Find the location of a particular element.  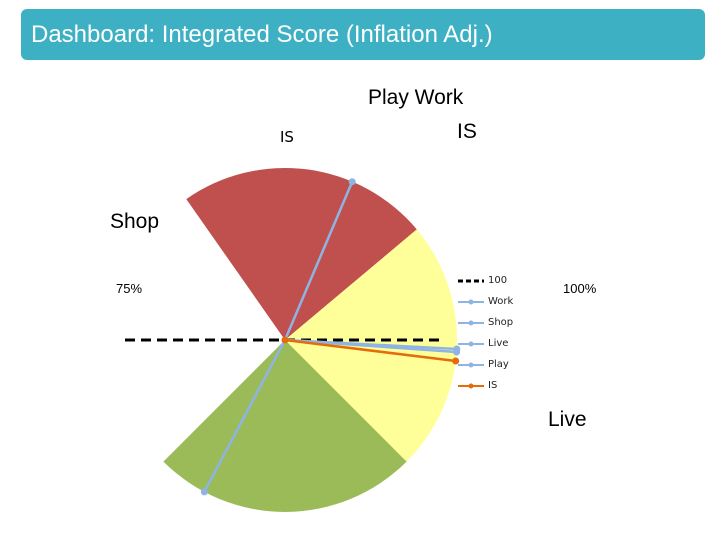

play-work-label: Play Work is located at coordinates (416, 97).